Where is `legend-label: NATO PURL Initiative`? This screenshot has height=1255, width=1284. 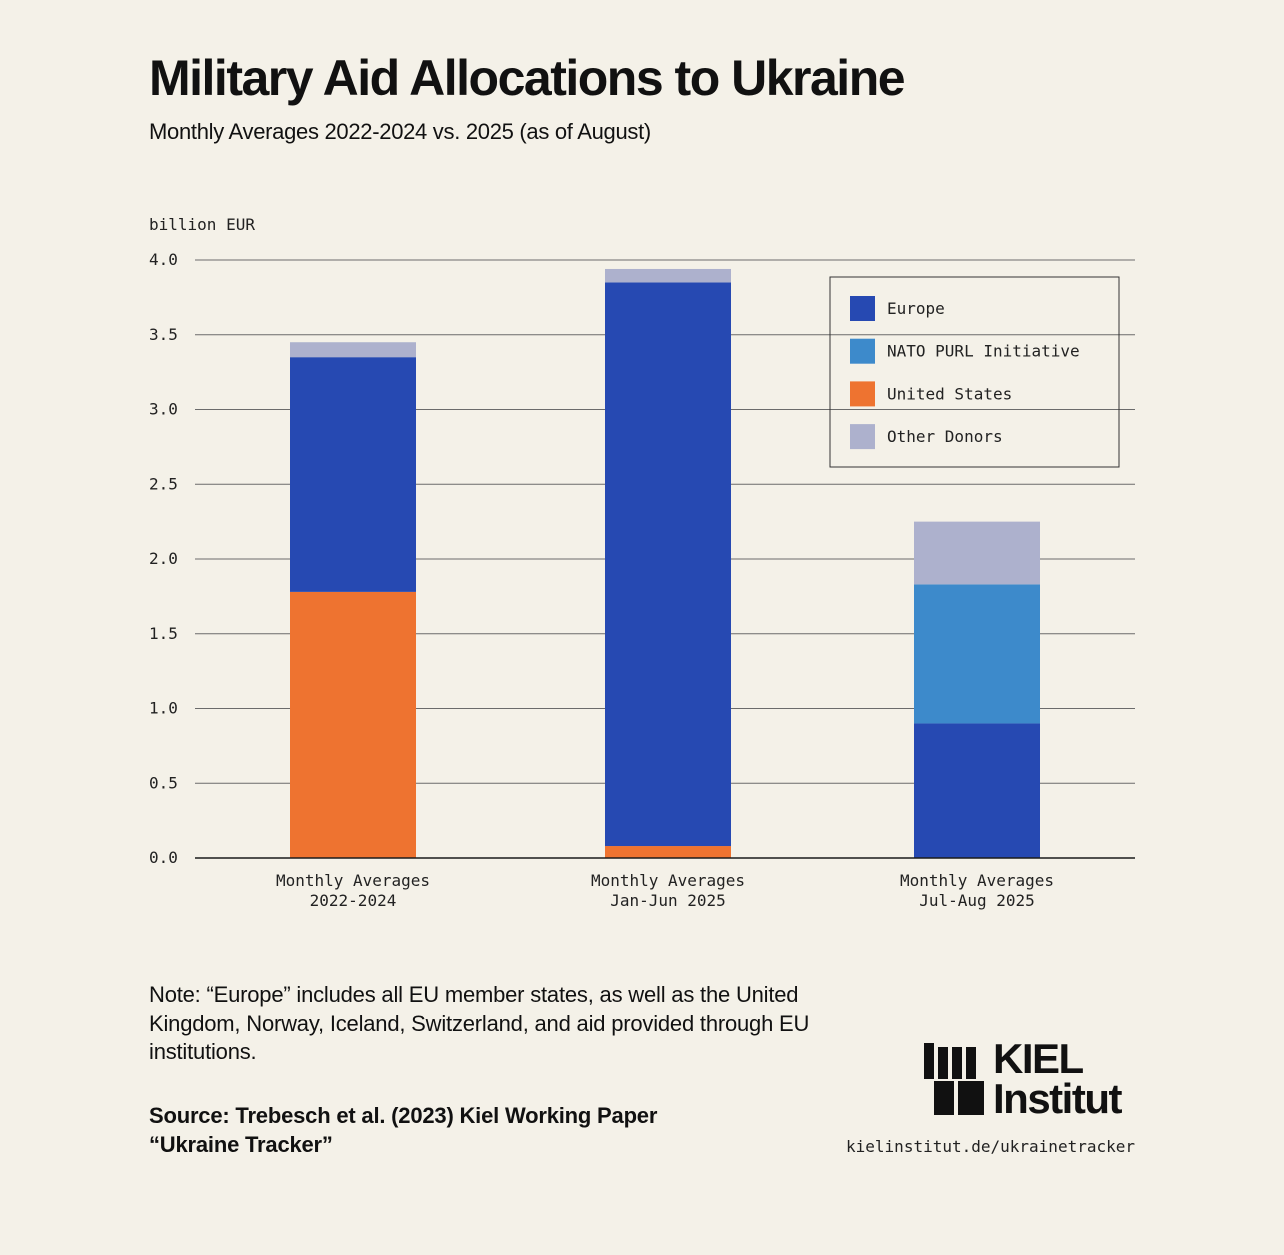 legend-label: NATO PURL Initiative is located at coordinates (983, 351).